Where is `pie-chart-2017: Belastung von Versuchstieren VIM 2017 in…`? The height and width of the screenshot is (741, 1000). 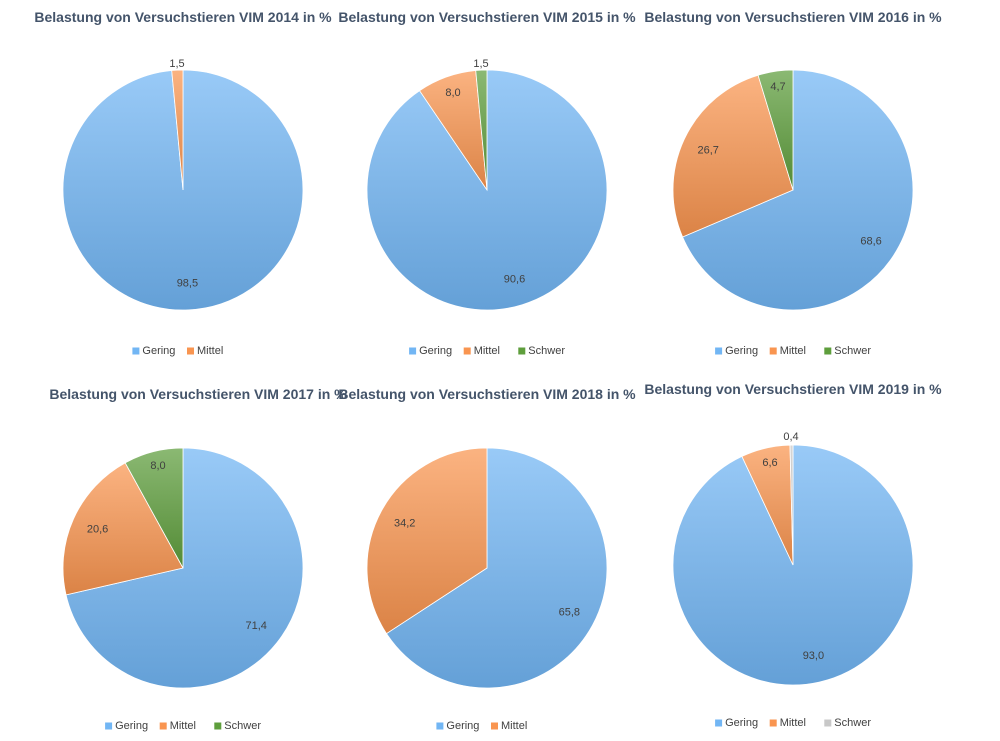
pie-chart-2017: Belastung von Versuchstieren VIM 2017 in… is located at coordinates (198, 559).